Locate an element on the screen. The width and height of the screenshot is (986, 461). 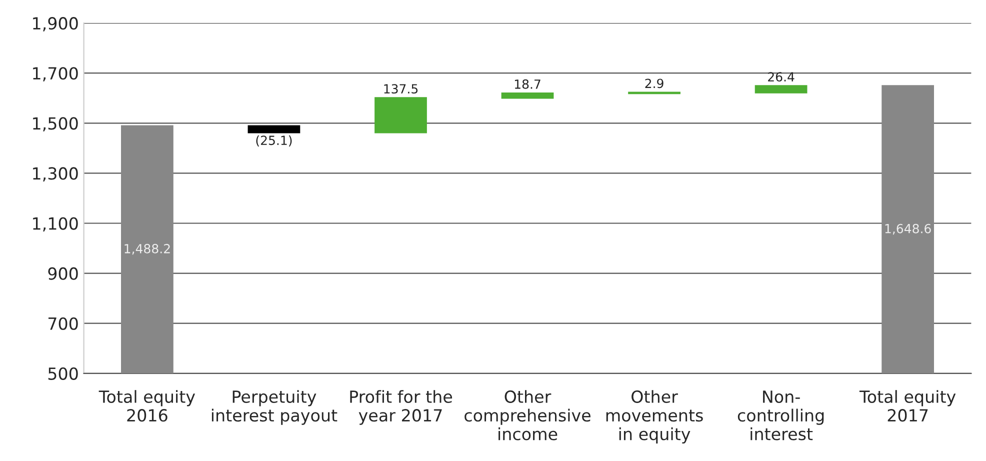
x-tick-label: Profit for the year 2017 is located at coordinates (401, 407).